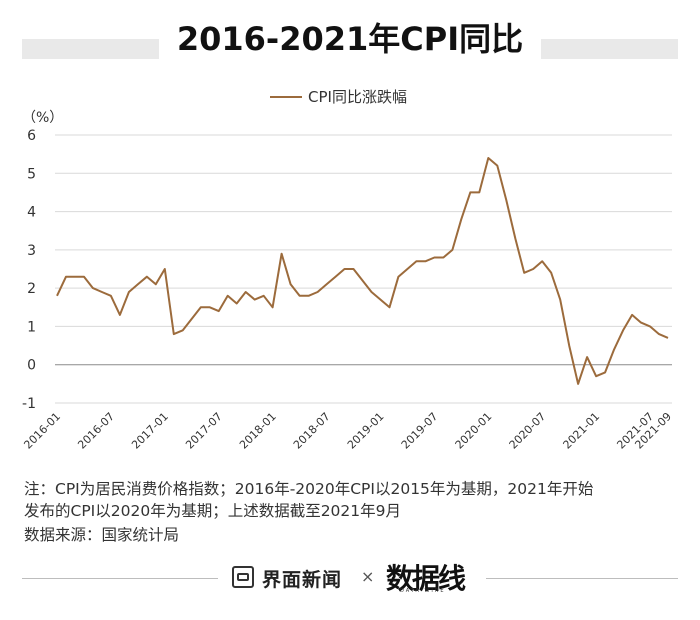 Image resolution: width=700 pixels, height=620 pixels. Describe the element at coordinates (31, 289) in the screenshot. I see `y-tick-label: 2` at that location.